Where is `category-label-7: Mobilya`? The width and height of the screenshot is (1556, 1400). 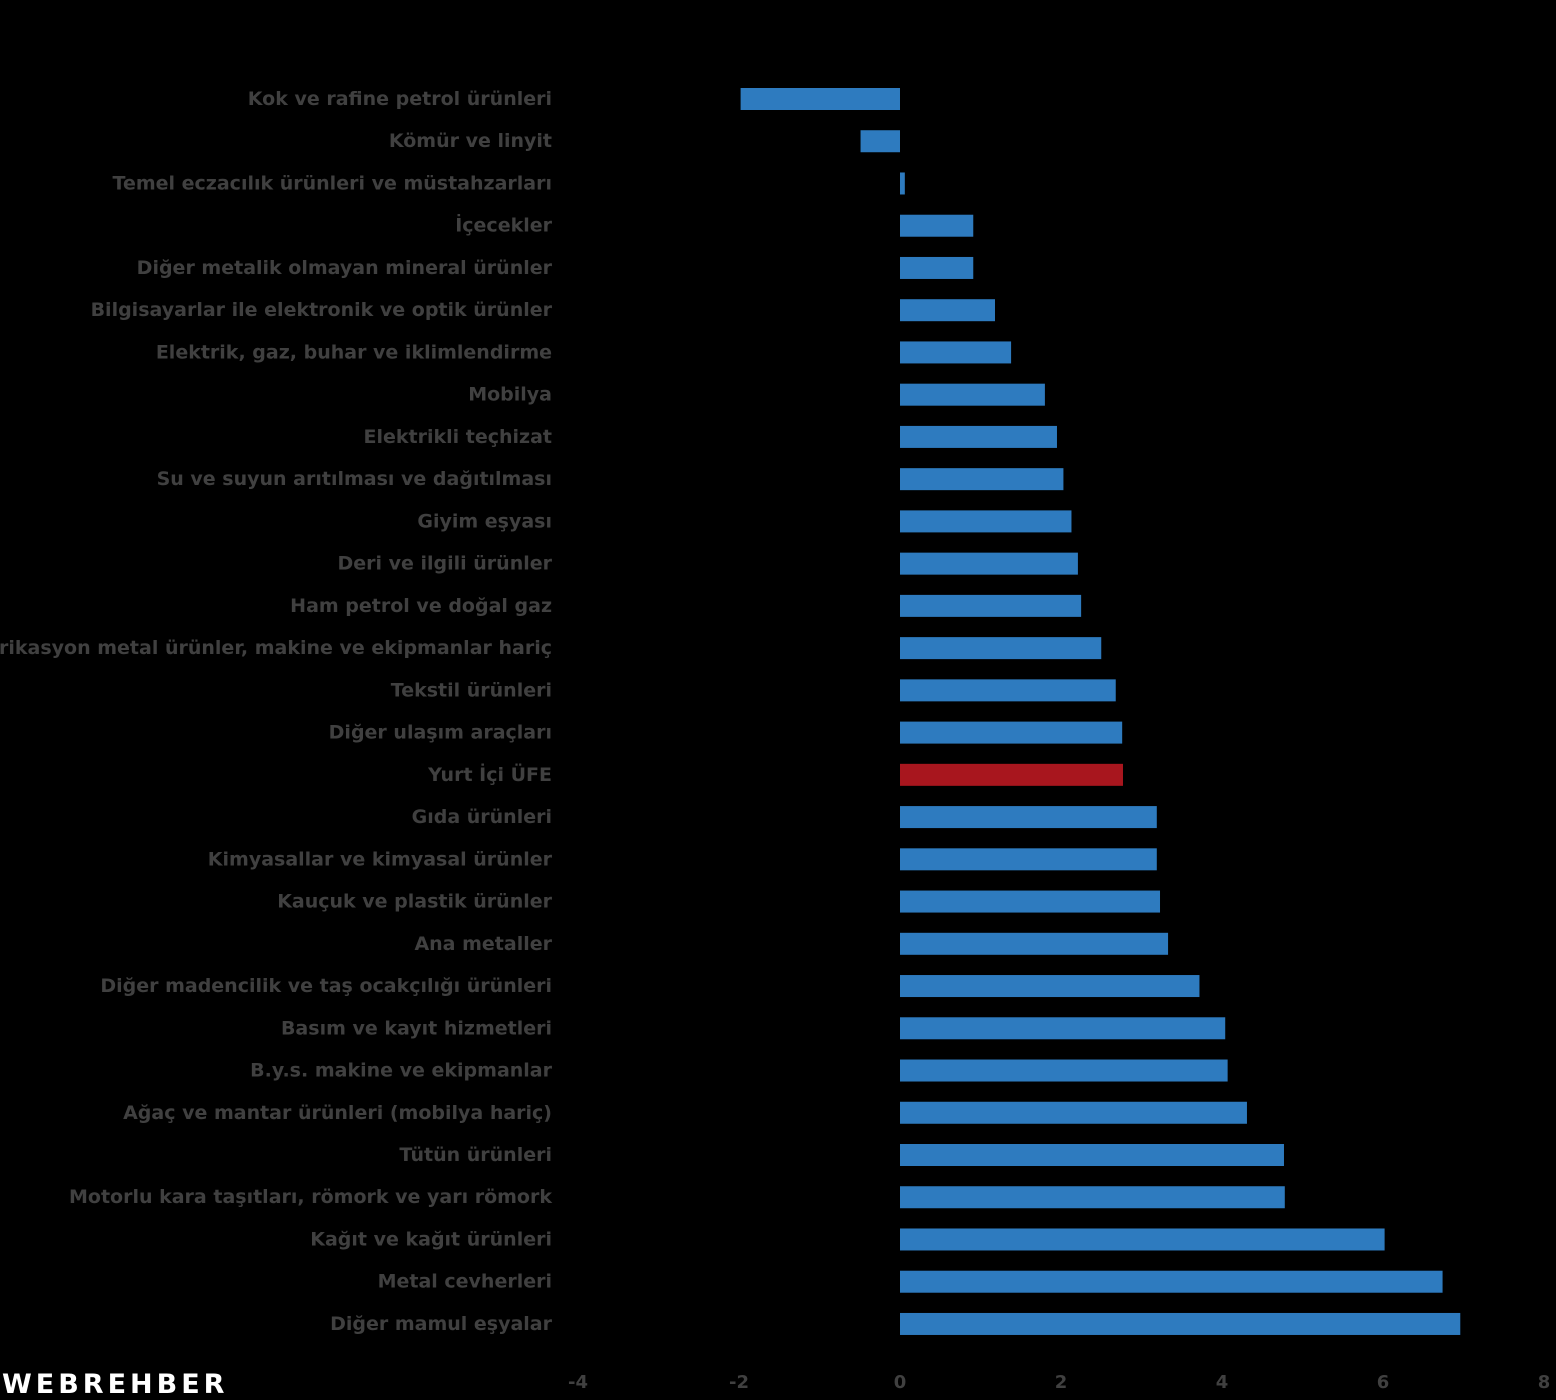 category-label-7: Mobilya is located at coordinates (510, 395).